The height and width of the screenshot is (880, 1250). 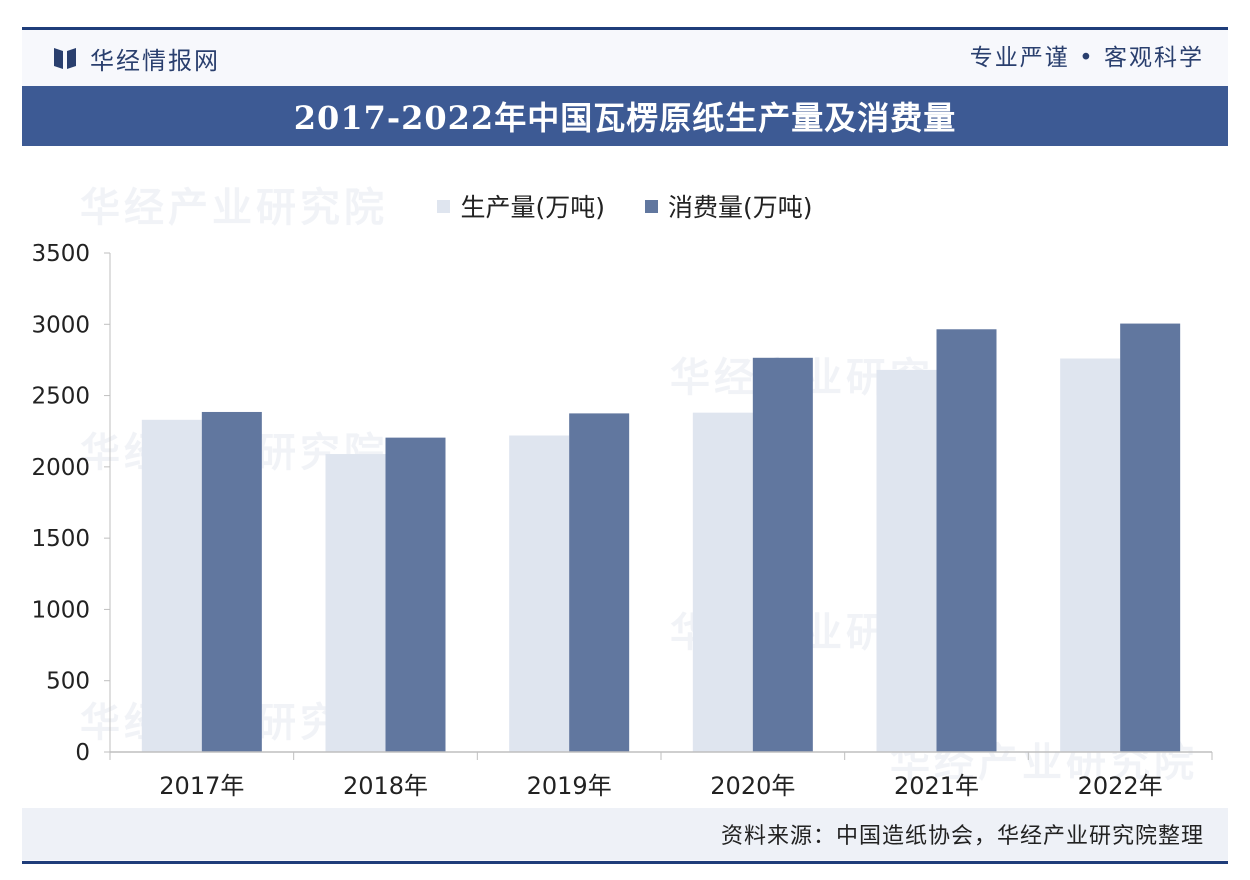 What do you see at coordinates (60, 610) in the screenshot?
I see `y-tick-label: 1000` at bounding box center [60, 610].